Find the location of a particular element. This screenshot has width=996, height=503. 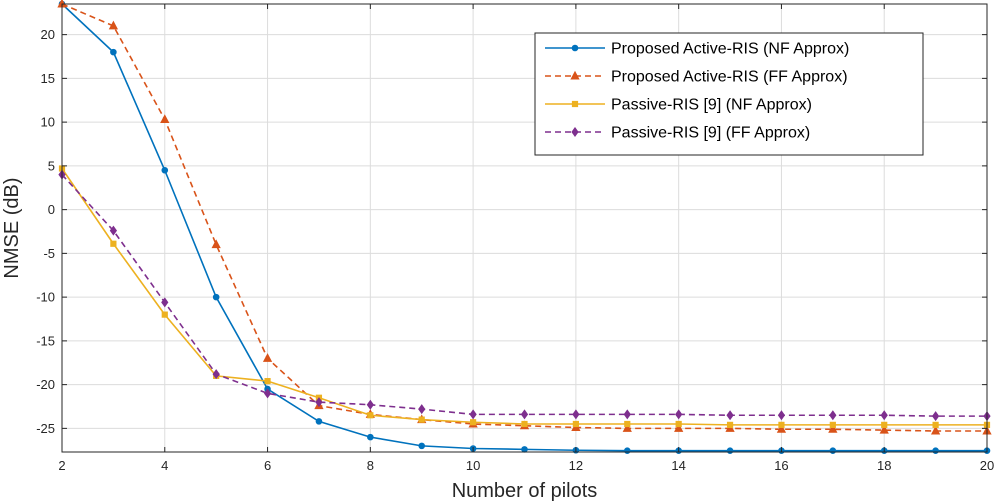

y-tick-label: 15 is located at coordinates (48, 78).